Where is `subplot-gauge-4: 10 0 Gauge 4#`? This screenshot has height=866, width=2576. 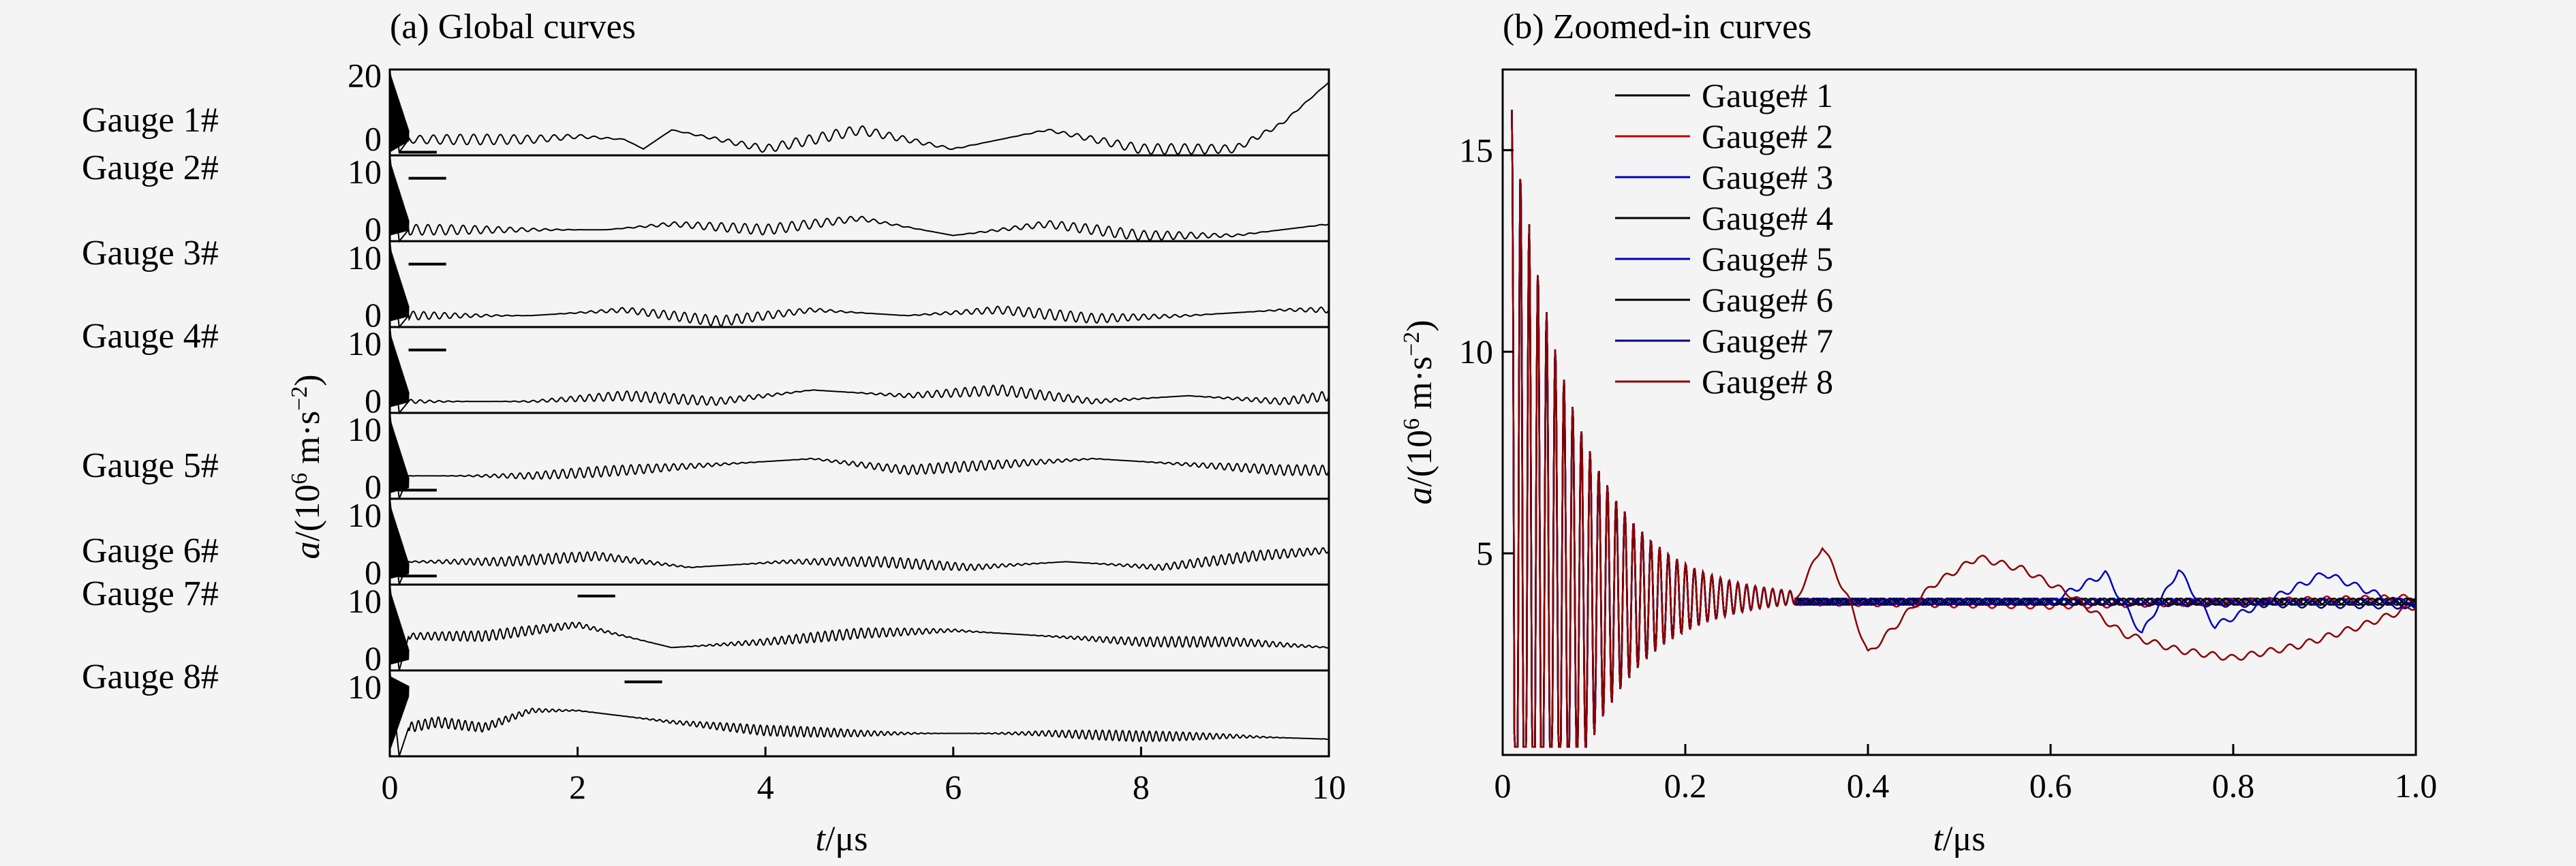
subplot-gauge-4: 10 0 Gauge 4# is located at coordinates (706, 368).